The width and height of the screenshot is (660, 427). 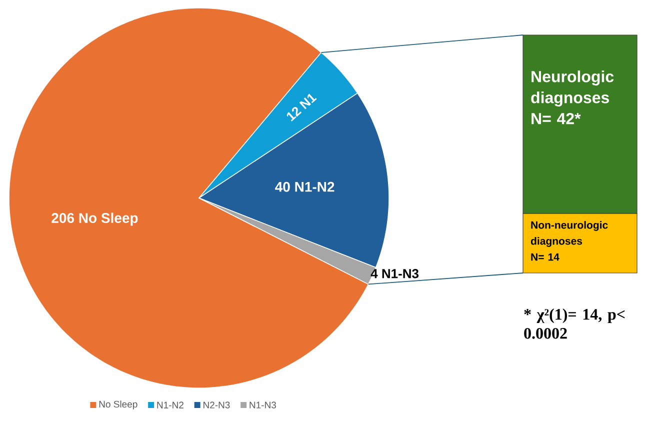 What do you see at coordinates (217, 405) in the screenshot?
I see `legend-label: N2-N3` at bounding box center [217, 405].